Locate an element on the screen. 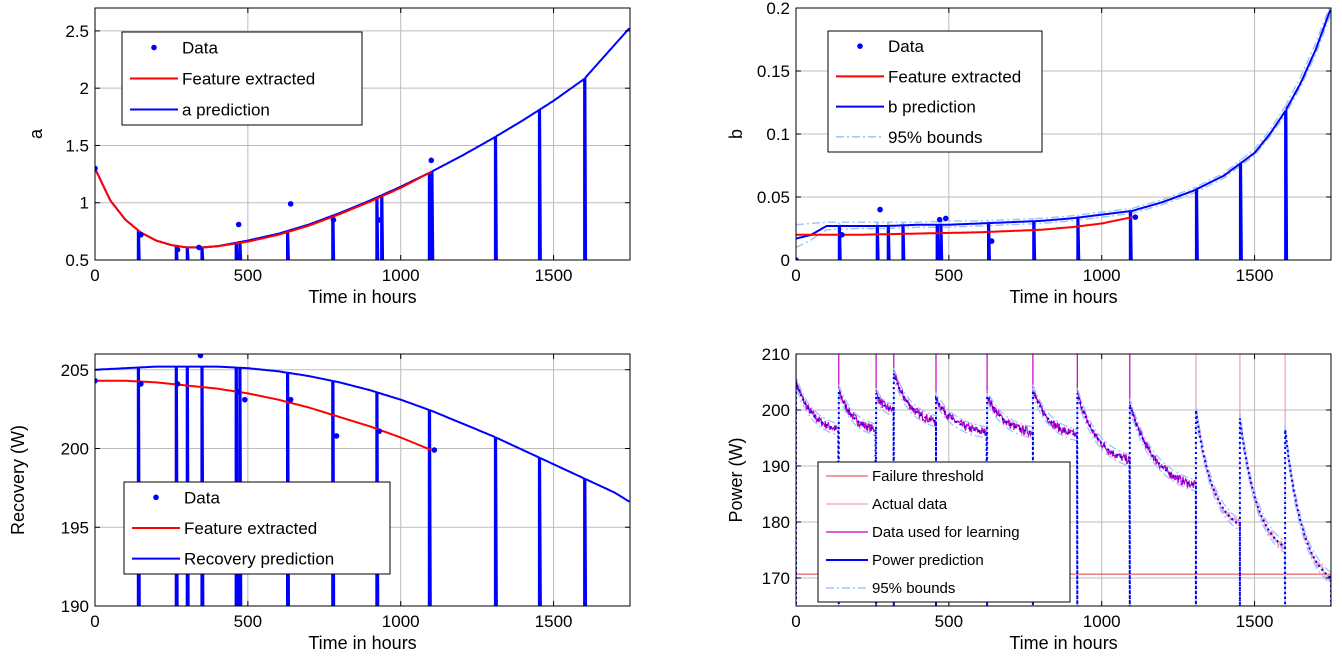  y-tick-label: 2.5 is located at coordinates (77, 31).